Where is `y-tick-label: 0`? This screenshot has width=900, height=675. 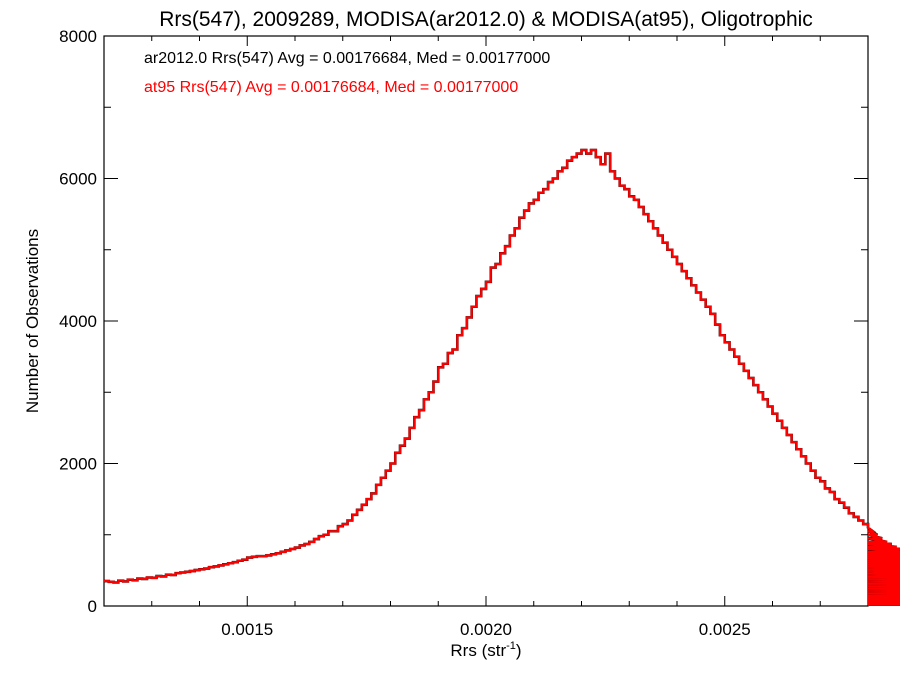 y-tick-label: 0 is located at coordinates (92, 606).